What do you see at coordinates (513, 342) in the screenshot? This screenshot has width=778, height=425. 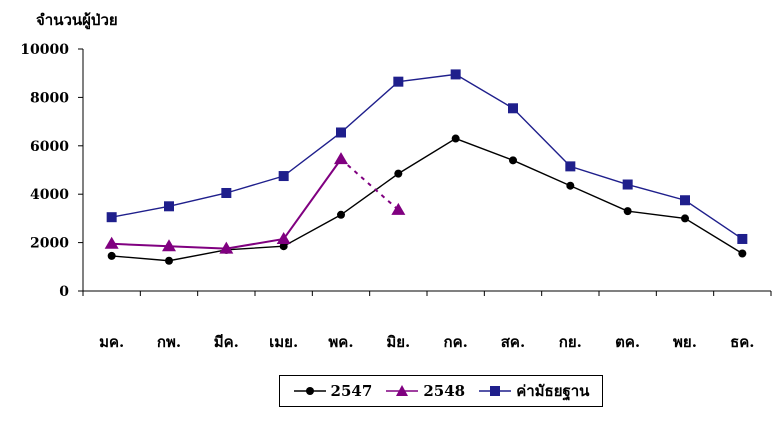 I see `x-tick-label: สค.` at bounding box center [513, 342].